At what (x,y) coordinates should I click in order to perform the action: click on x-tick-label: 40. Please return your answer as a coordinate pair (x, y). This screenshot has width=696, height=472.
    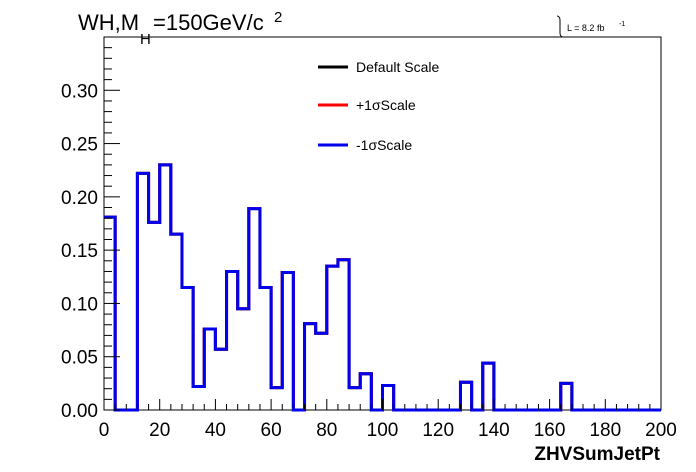
    Looking at the image, I should click on (215, 430).